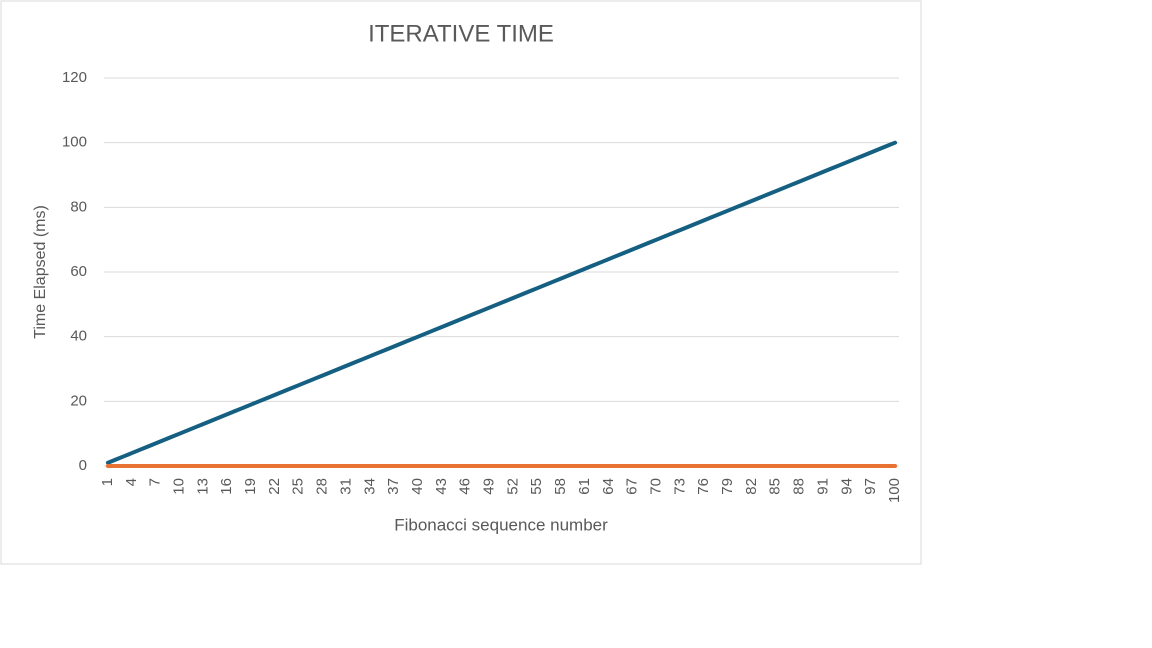 The width and height of the screenshot is (1152, 648). I want to click on x-tick-label: 79, so click(727, 486).